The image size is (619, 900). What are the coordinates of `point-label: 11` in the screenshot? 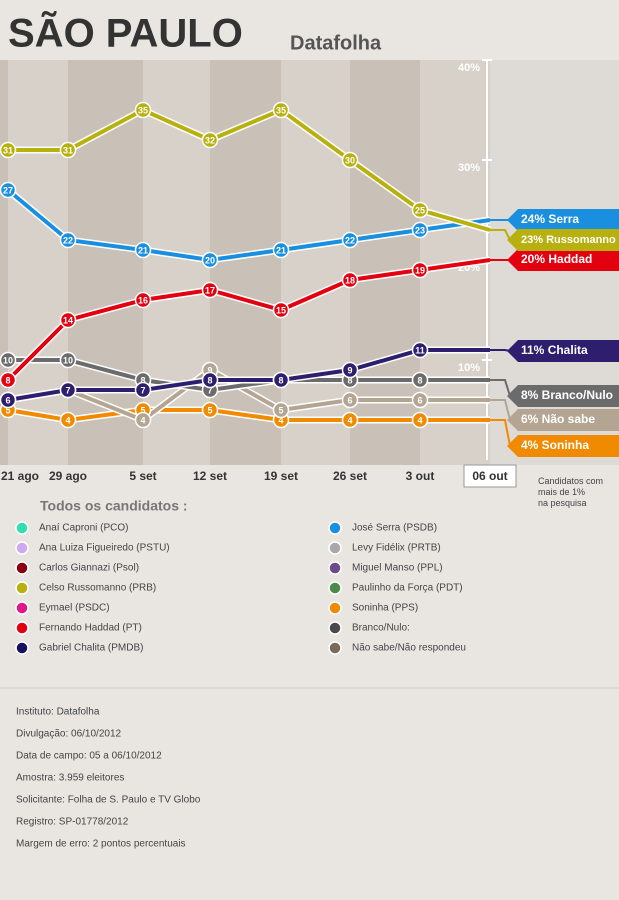 It's located at (420, 350).